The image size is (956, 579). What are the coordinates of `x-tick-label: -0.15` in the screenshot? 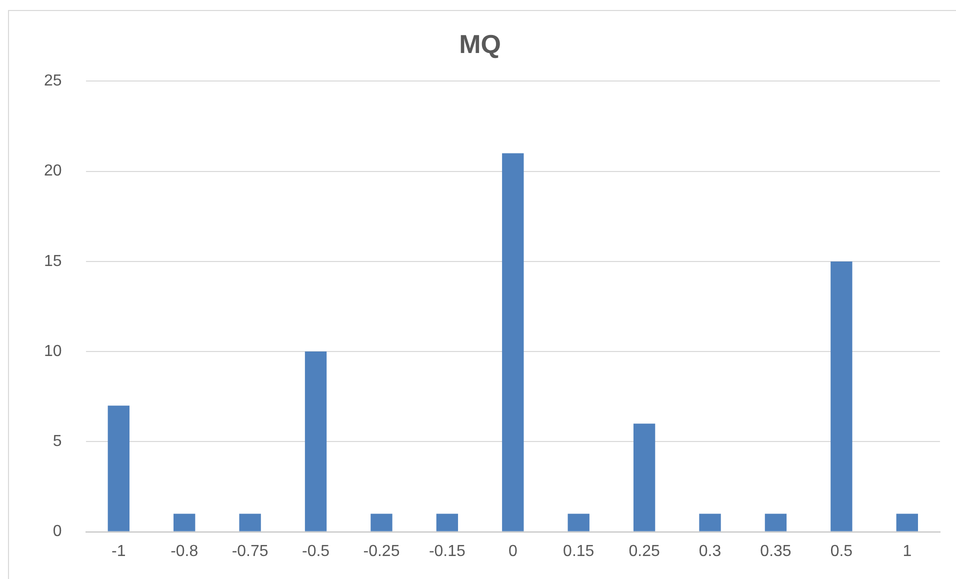 It's located at (447, 551).